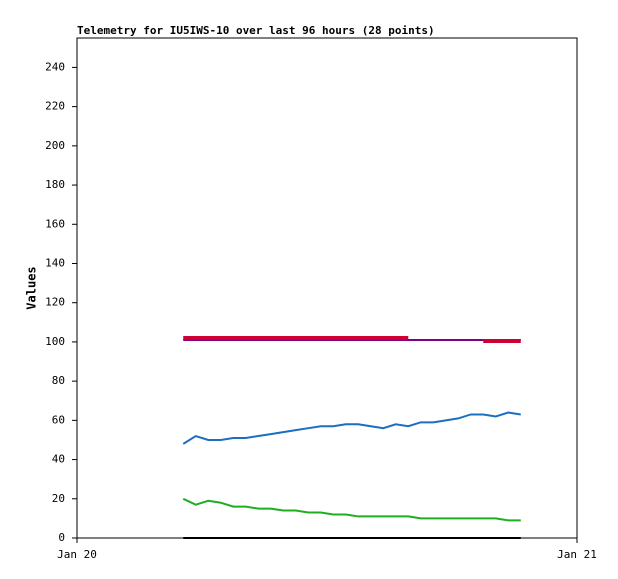 The image size is (618, 579). Describe the element at coordinates (58, 380) in the screenshot. I see `y-tick-label: 80` at that location.